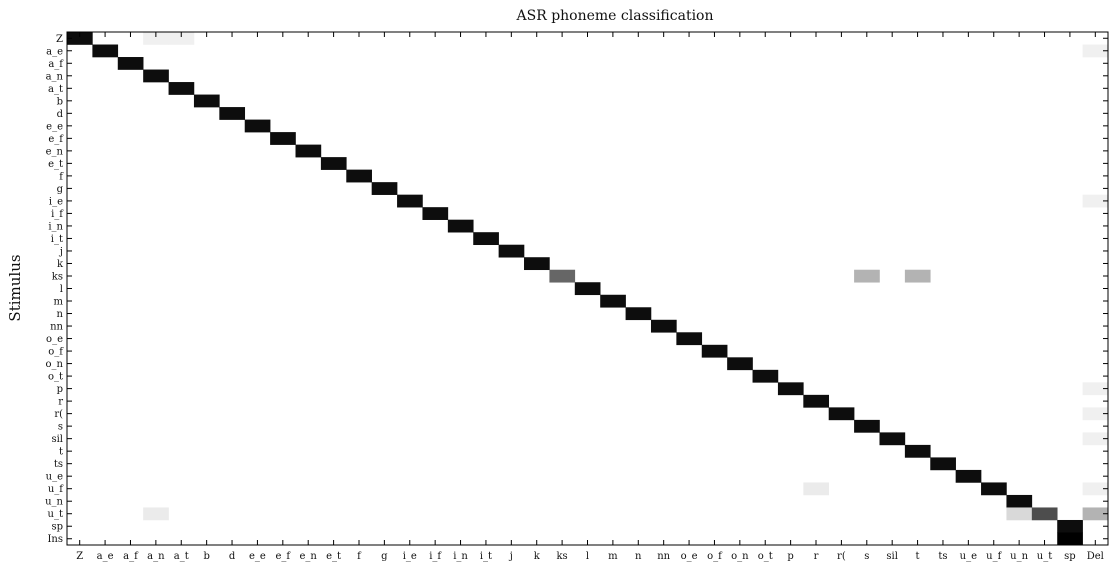 The width and height of the screenshot is (1114, 564). Describe the element at coordinates (55, 76) in the screenshot. I see `y-tick-label: a_n` at that location.